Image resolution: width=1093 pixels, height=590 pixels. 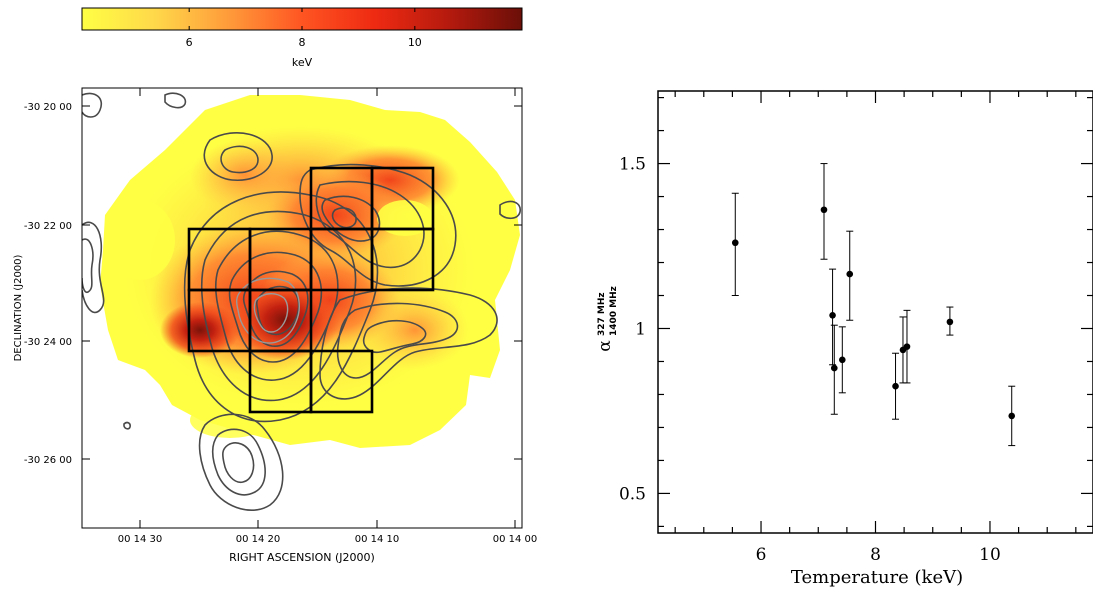 I want to click on plot-y-axis-sub: 1400 MHz, so click(x=614, y=311).